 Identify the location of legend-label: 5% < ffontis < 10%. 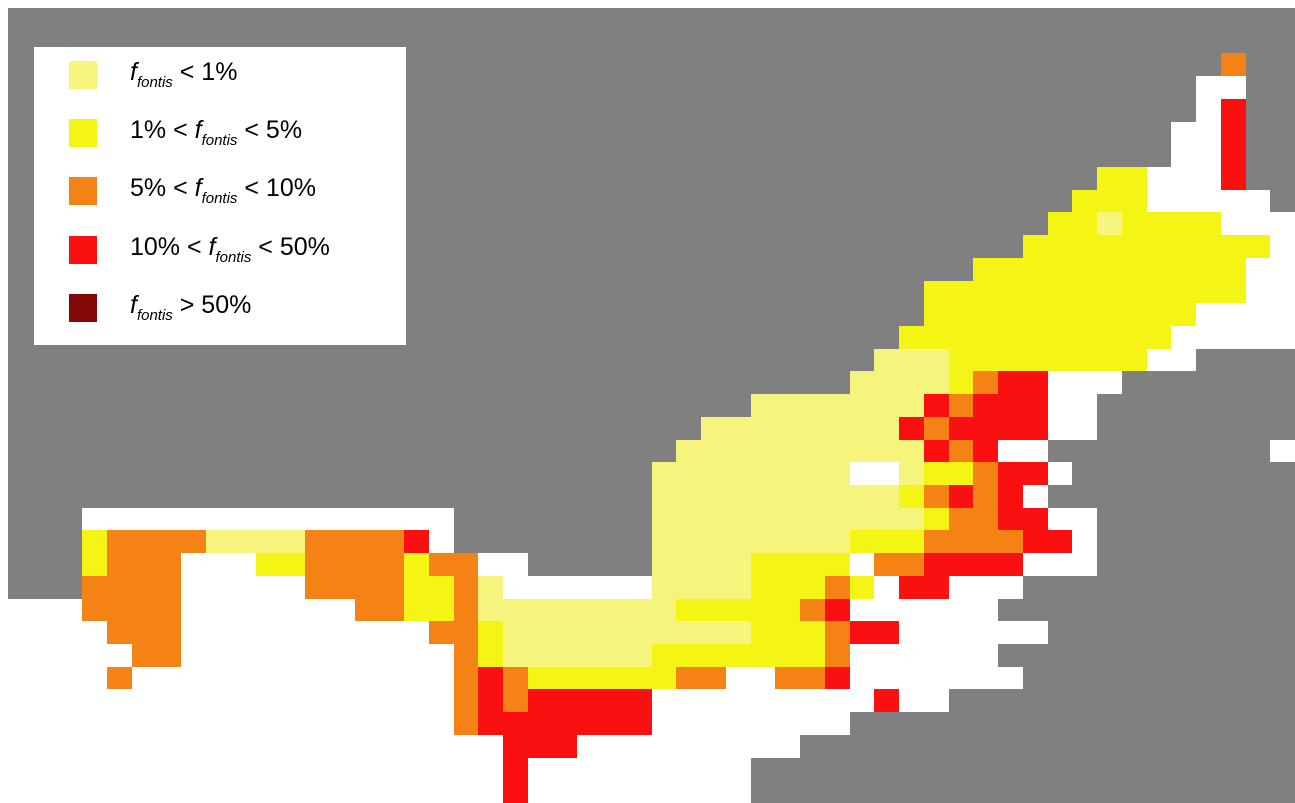
(223, 190).